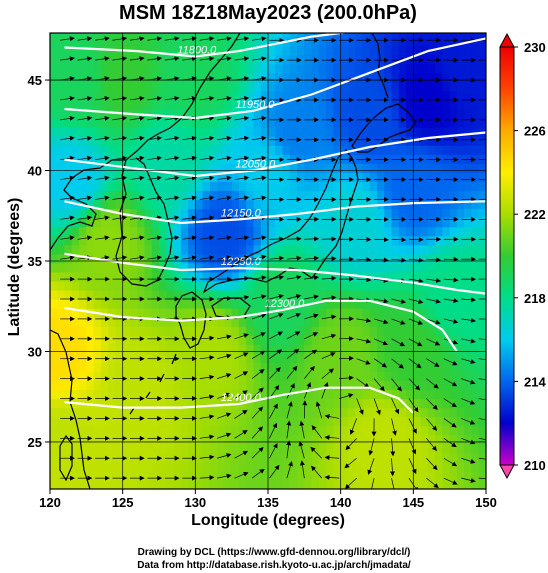 The height and width of the screenshot is (573, 548). Describe the element at coordinates (241, 213) in the screenshot. I see `contour-label: 12150.0` at that location.